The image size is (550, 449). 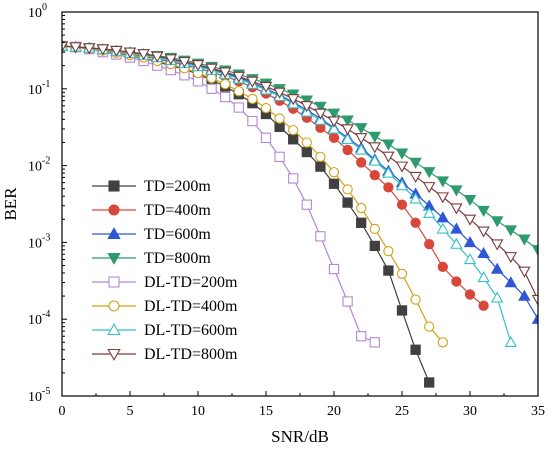 I want to click on legend-label: DL-TD=800m, so click(x=191, y=354).